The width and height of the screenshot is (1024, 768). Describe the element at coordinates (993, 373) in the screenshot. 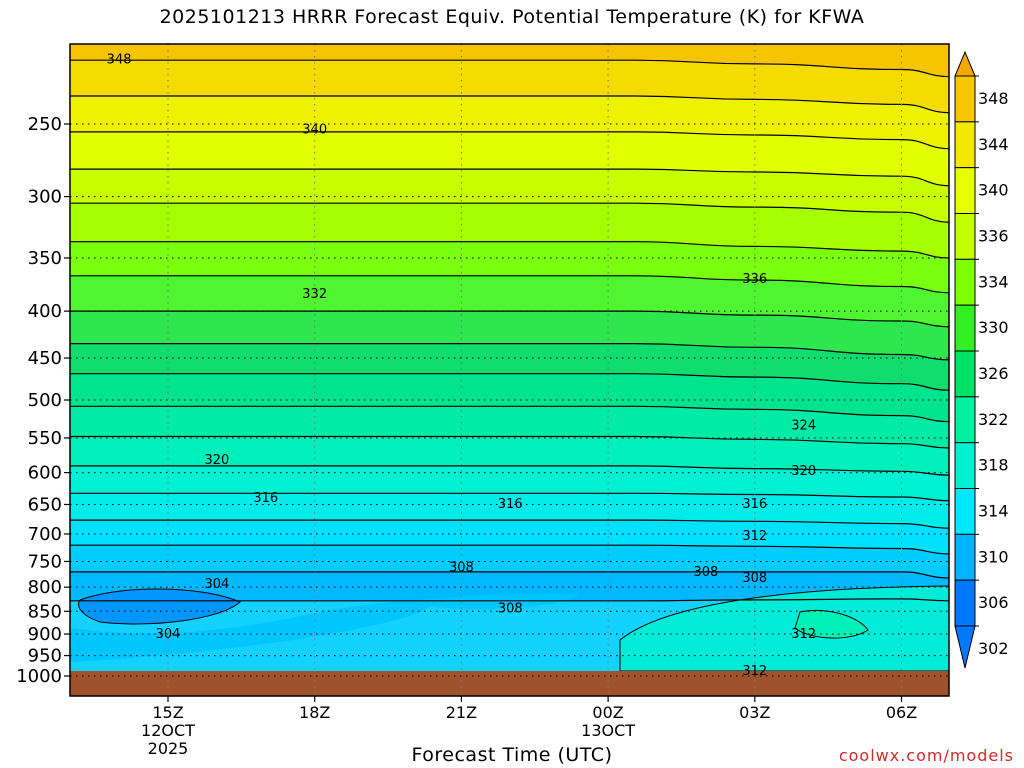

I see `colorbar-label: 326` at that location.